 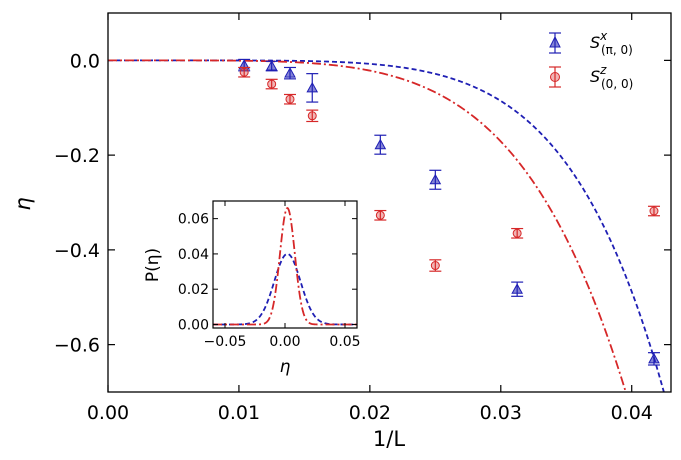 What do you see at coordinates (344, 342) in the screenshot?
I see `inset-x-tick-label: 0.05` at bounding box center [344, 342].